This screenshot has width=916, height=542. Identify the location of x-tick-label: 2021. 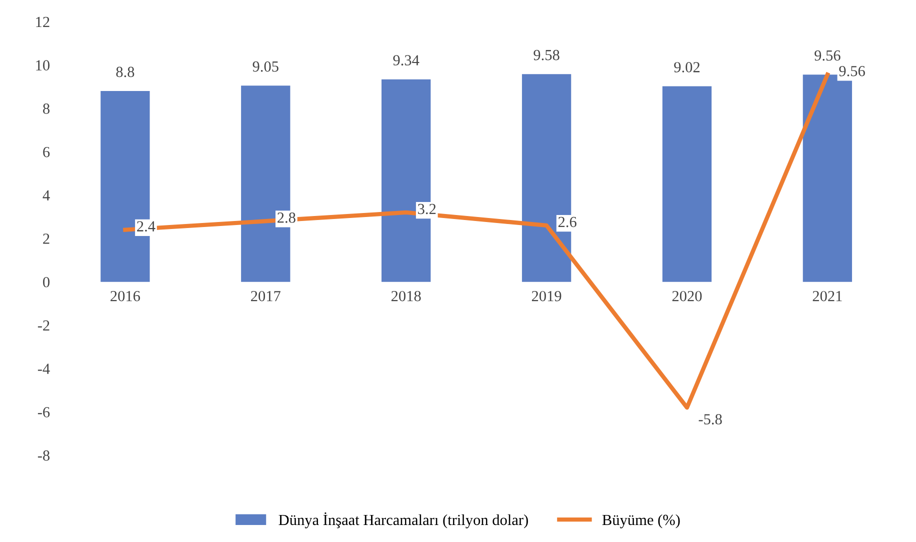
(827, 296).